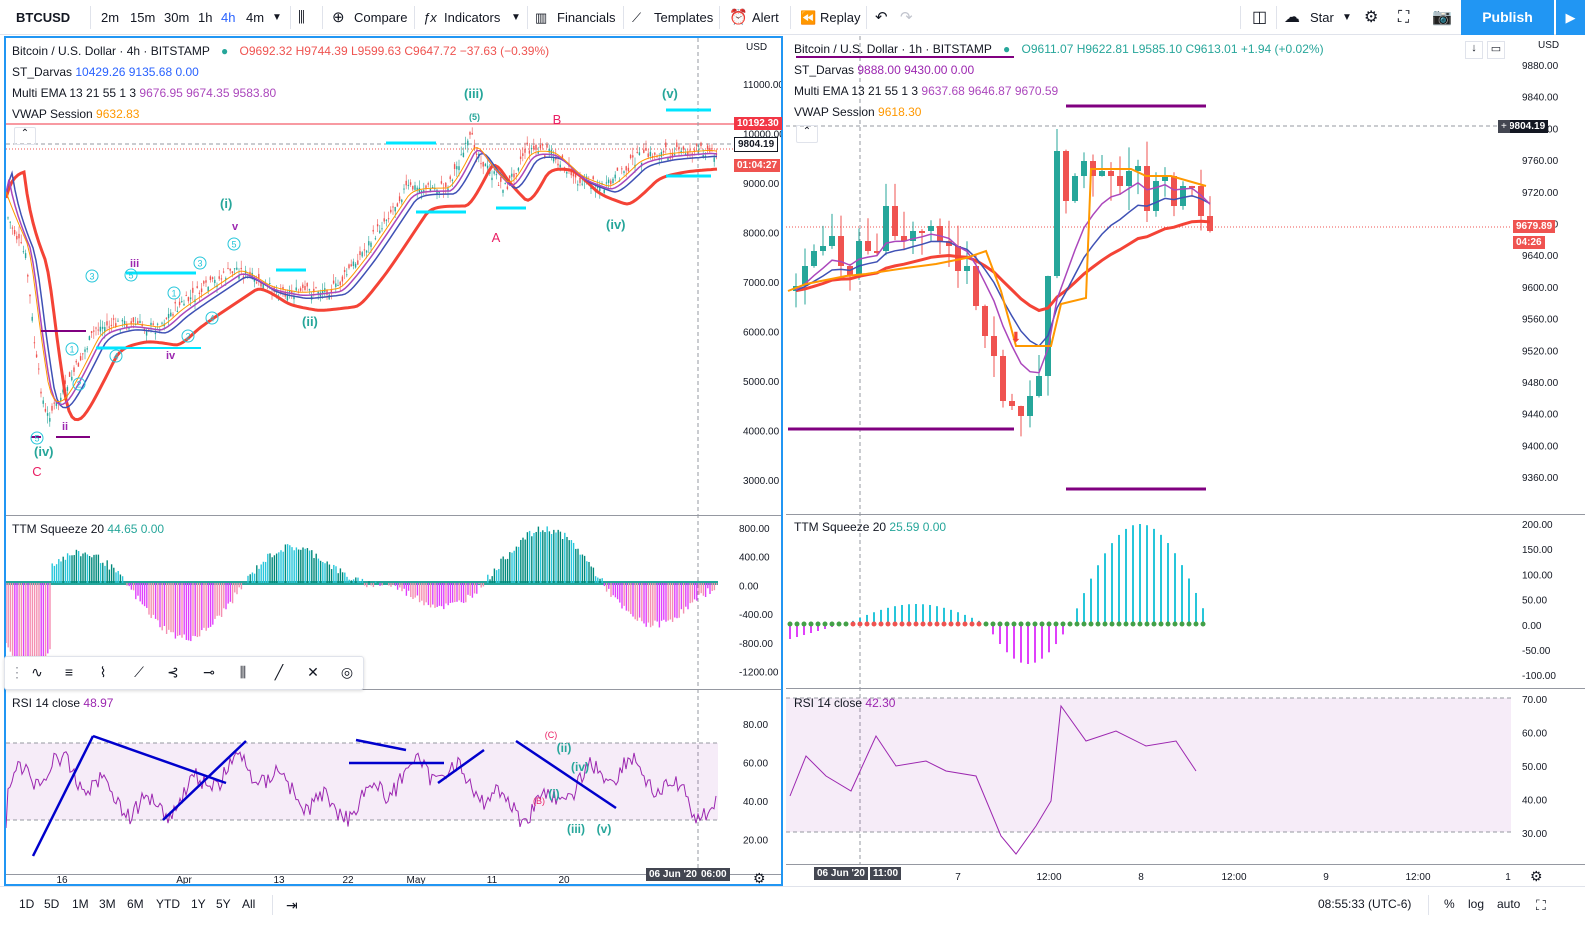 The width and height of the screenshot is (1585, 931). What do you see at coordinates (105, 72) in the screenshot?
I see `indicator-legend-darvas: ST_Darvas 10429.26 9135.68 0.00` at bounding box center [105, 72].